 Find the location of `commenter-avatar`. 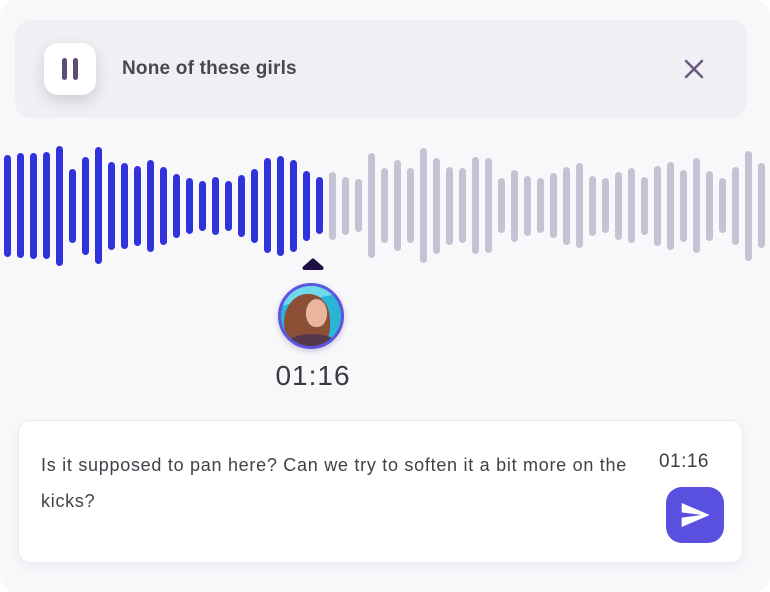

commenter-avatar is located at coordinates (311, 316).